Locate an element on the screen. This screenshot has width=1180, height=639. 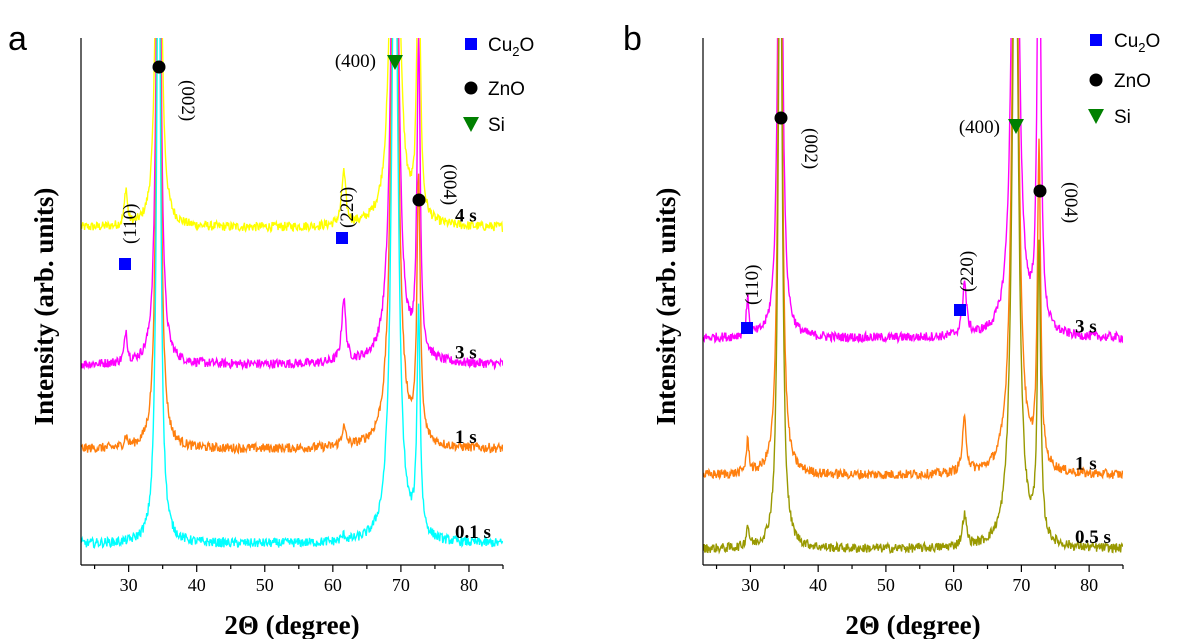
series-label: 0.1 s is located at coordinates (473, 532).